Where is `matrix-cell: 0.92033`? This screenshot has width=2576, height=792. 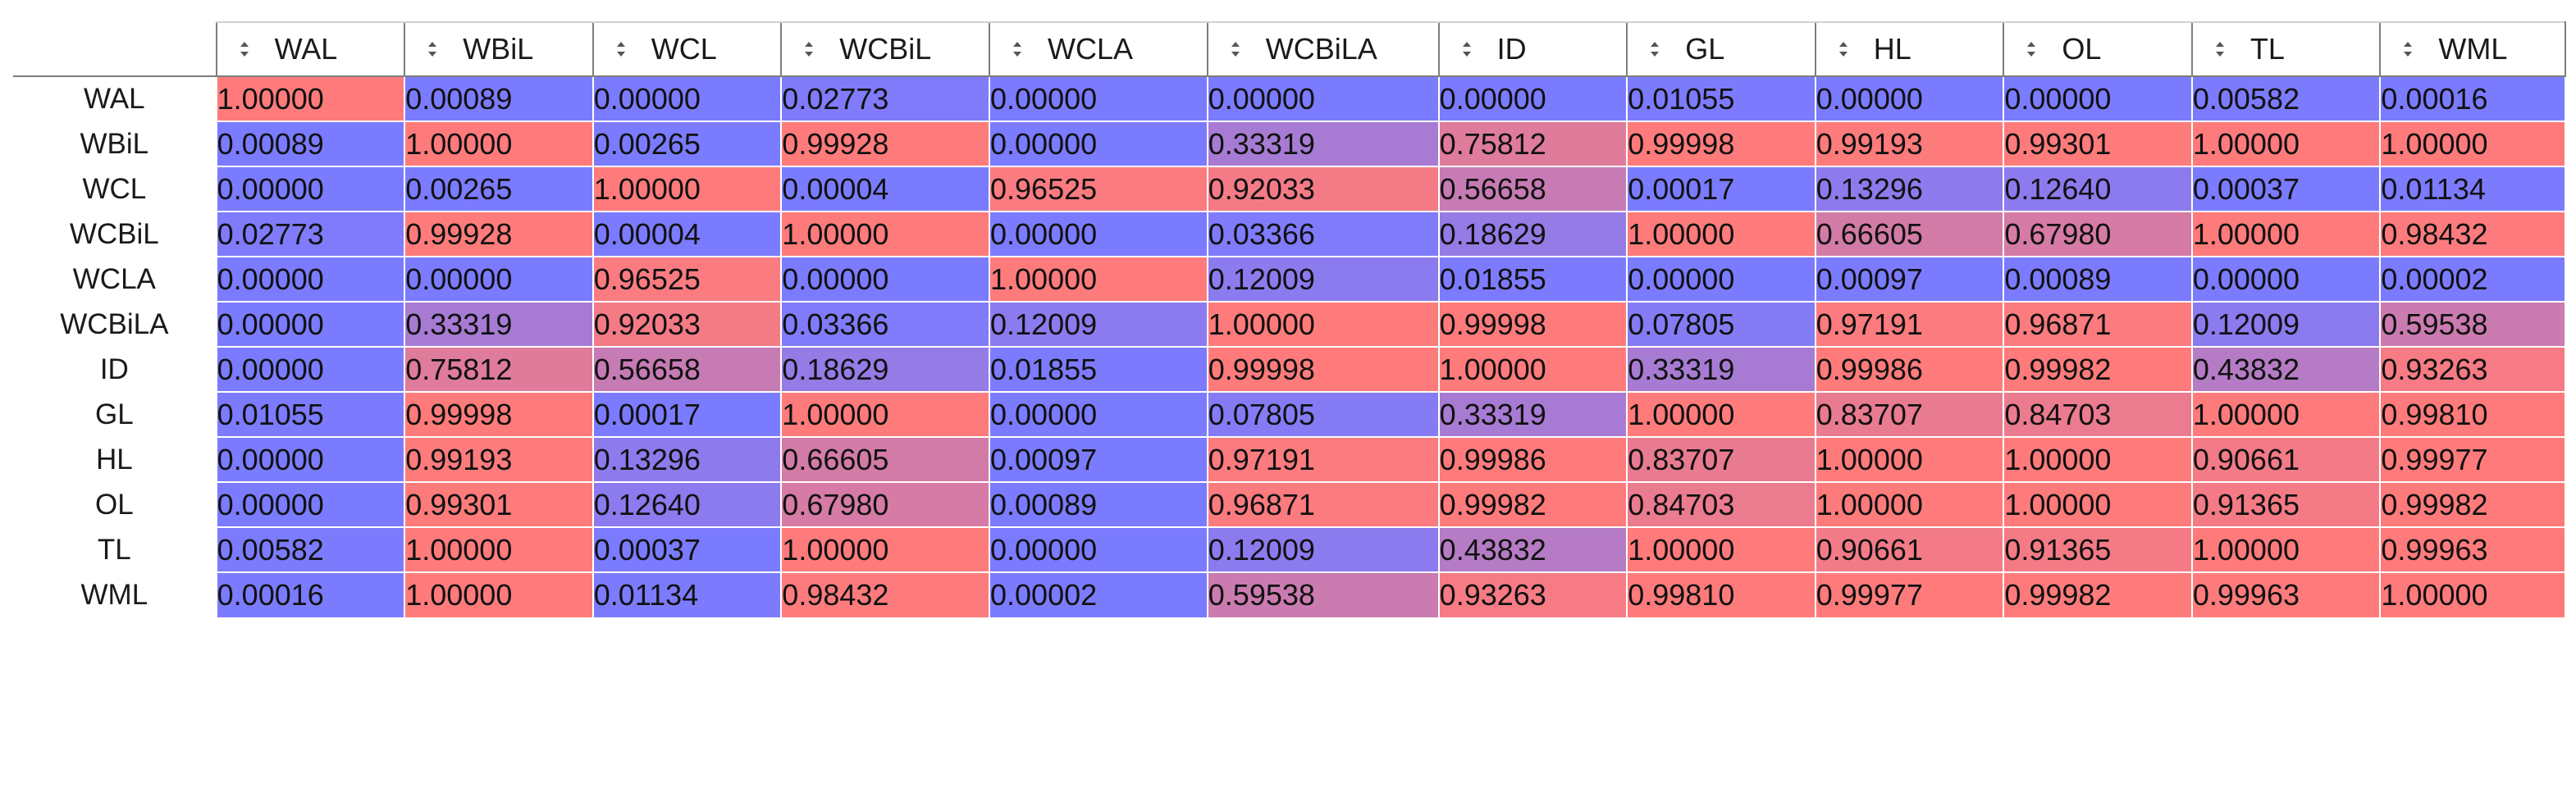 matrix-cell: 0.92033 is located at coordinates (1323, 189).